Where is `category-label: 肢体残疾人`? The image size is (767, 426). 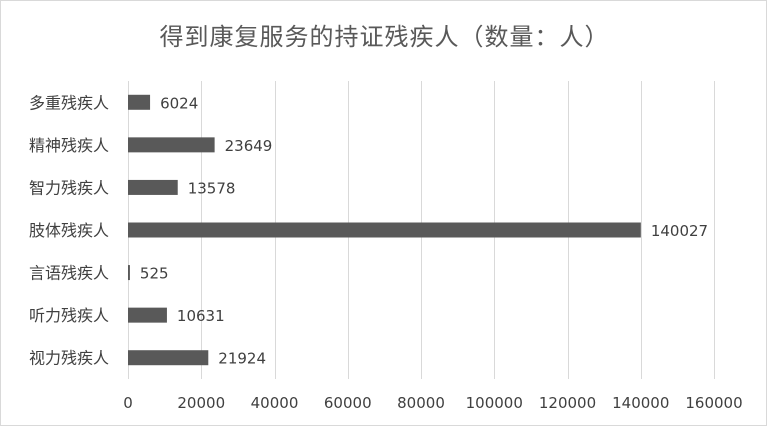 category-label: 肢体残疾人 is located at coordinates (69, 230).